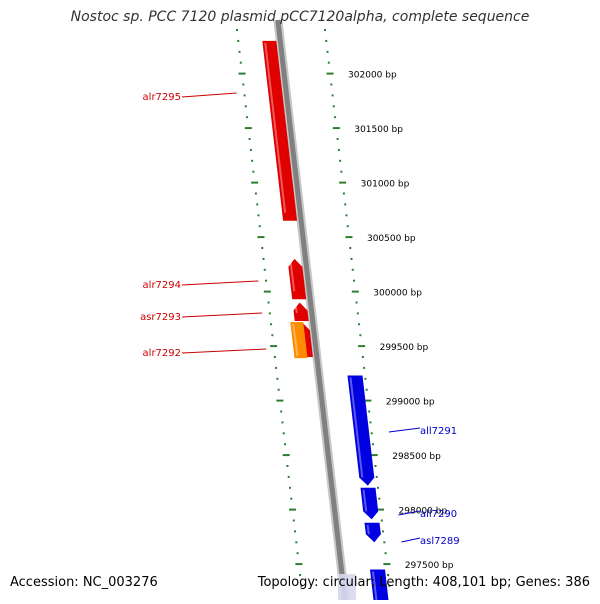  I want to click on gene-label: asl7289, so click(440, 541).